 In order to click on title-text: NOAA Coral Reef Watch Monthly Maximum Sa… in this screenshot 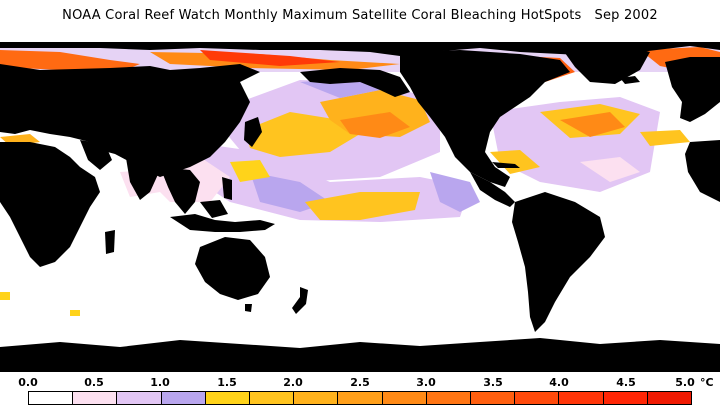, I will do `click(322, 15)`.